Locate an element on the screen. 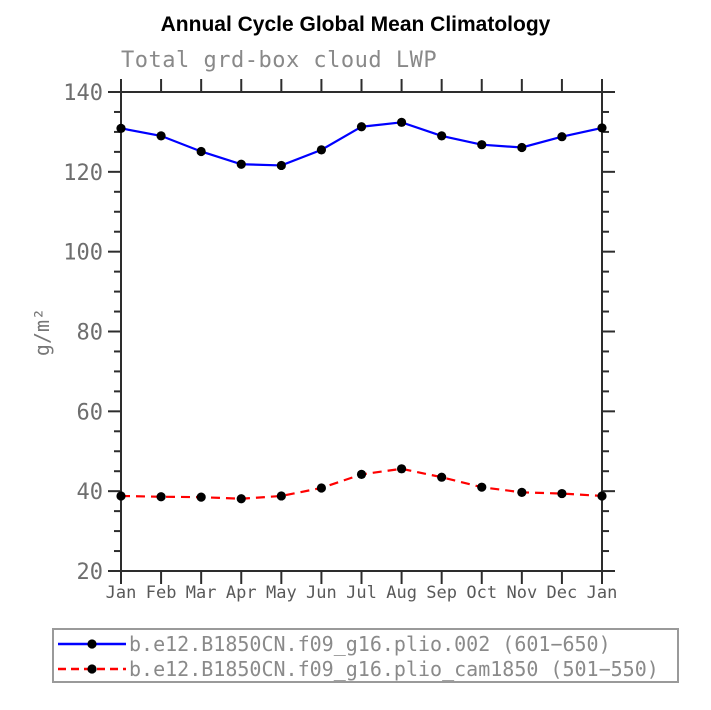 This screenshot has height=710, width=711. chart-title: Annual Cycle Global Mean Climatology is located at coordinates (355, 24).